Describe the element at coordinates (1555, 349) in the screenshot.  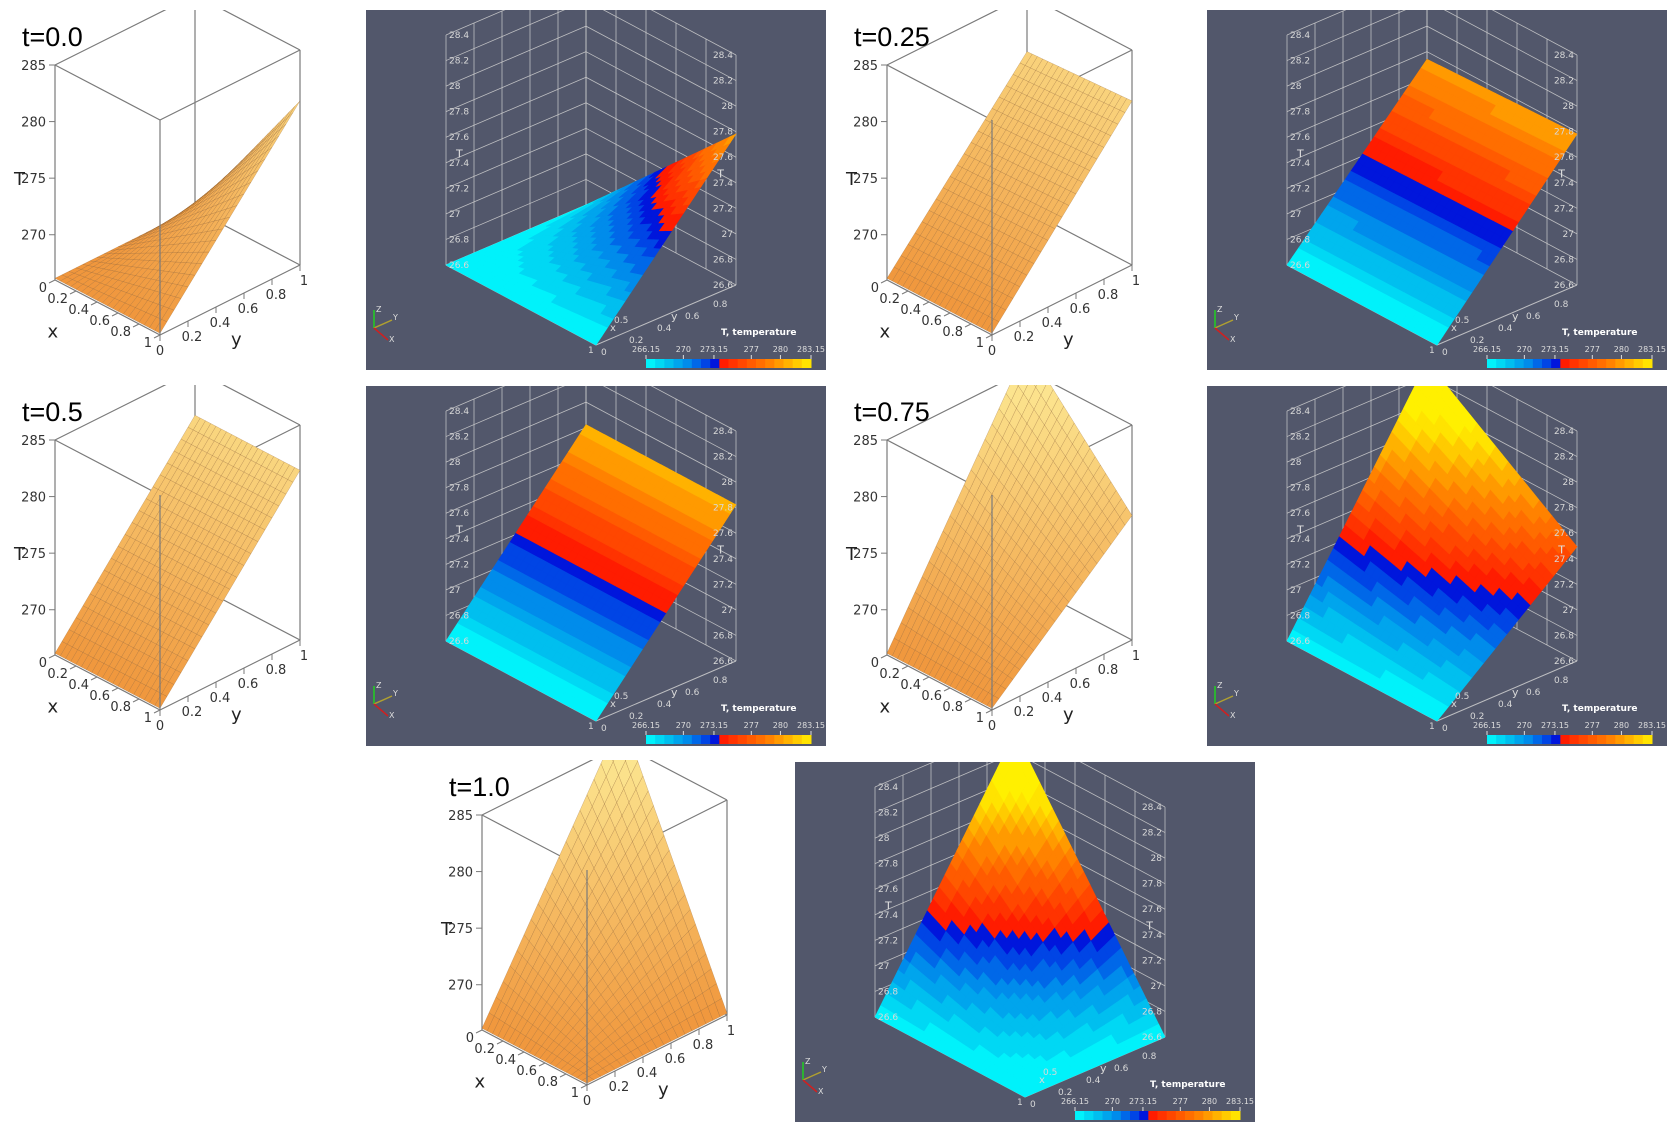
I see `colorbar-tick-label: 273.15` at that location.